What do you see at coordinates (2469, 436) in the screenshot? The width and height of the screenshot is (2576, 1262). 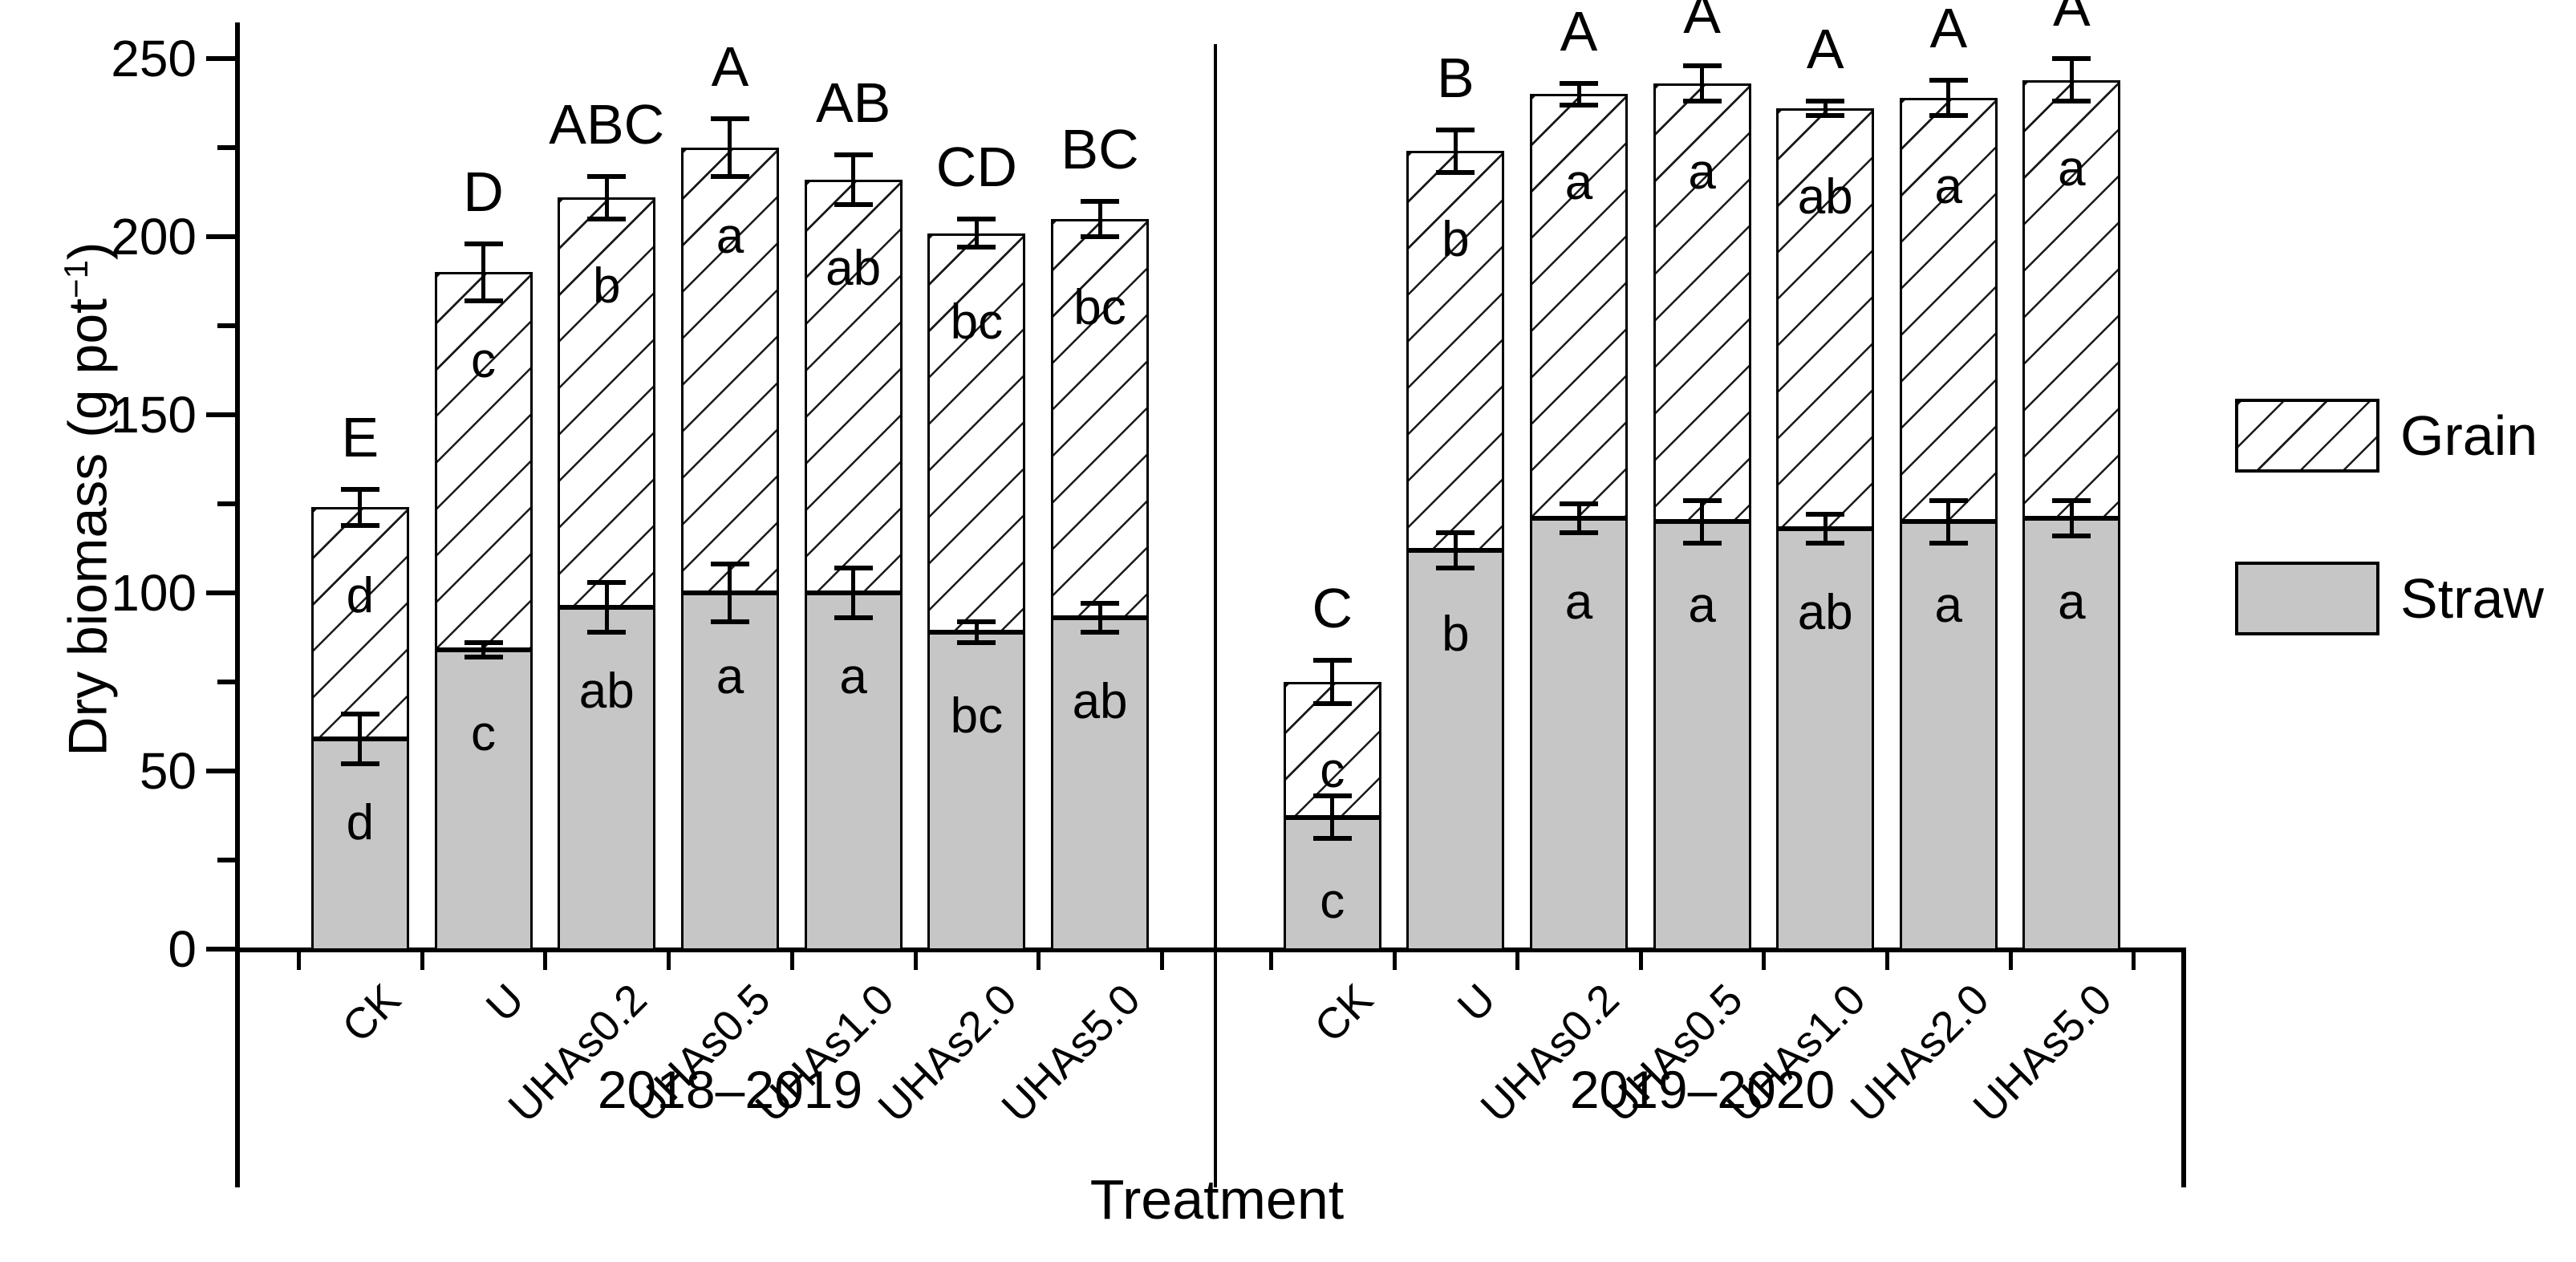 I see `legend-grain-label: Grain` at bounding box center [2469, 436].